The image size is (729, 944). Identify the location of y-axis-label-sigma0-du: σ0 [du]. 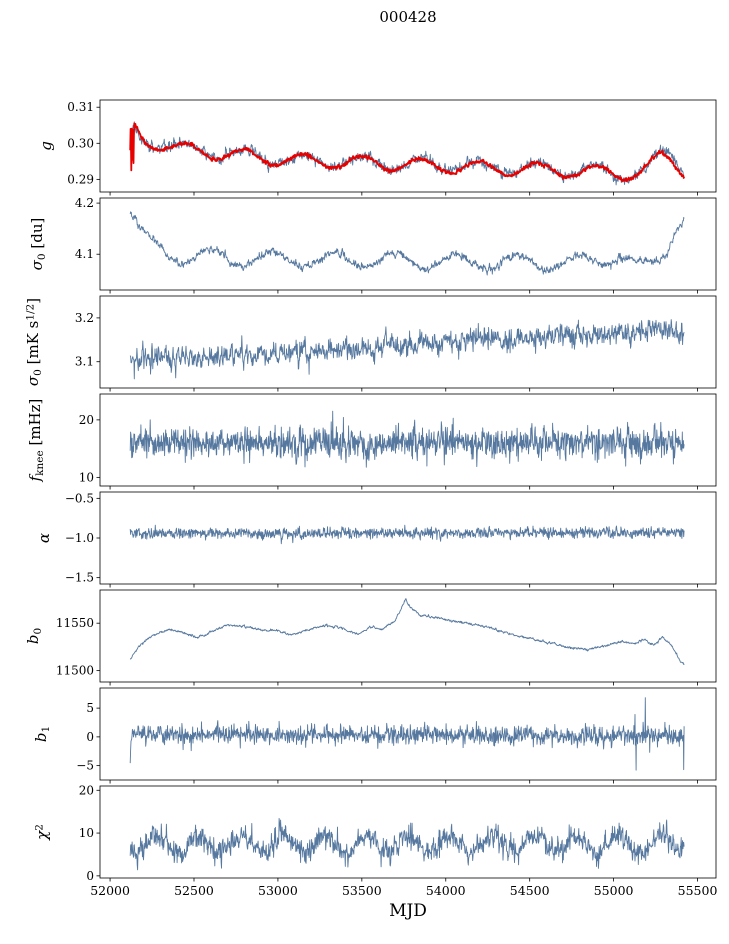
(38, 244).